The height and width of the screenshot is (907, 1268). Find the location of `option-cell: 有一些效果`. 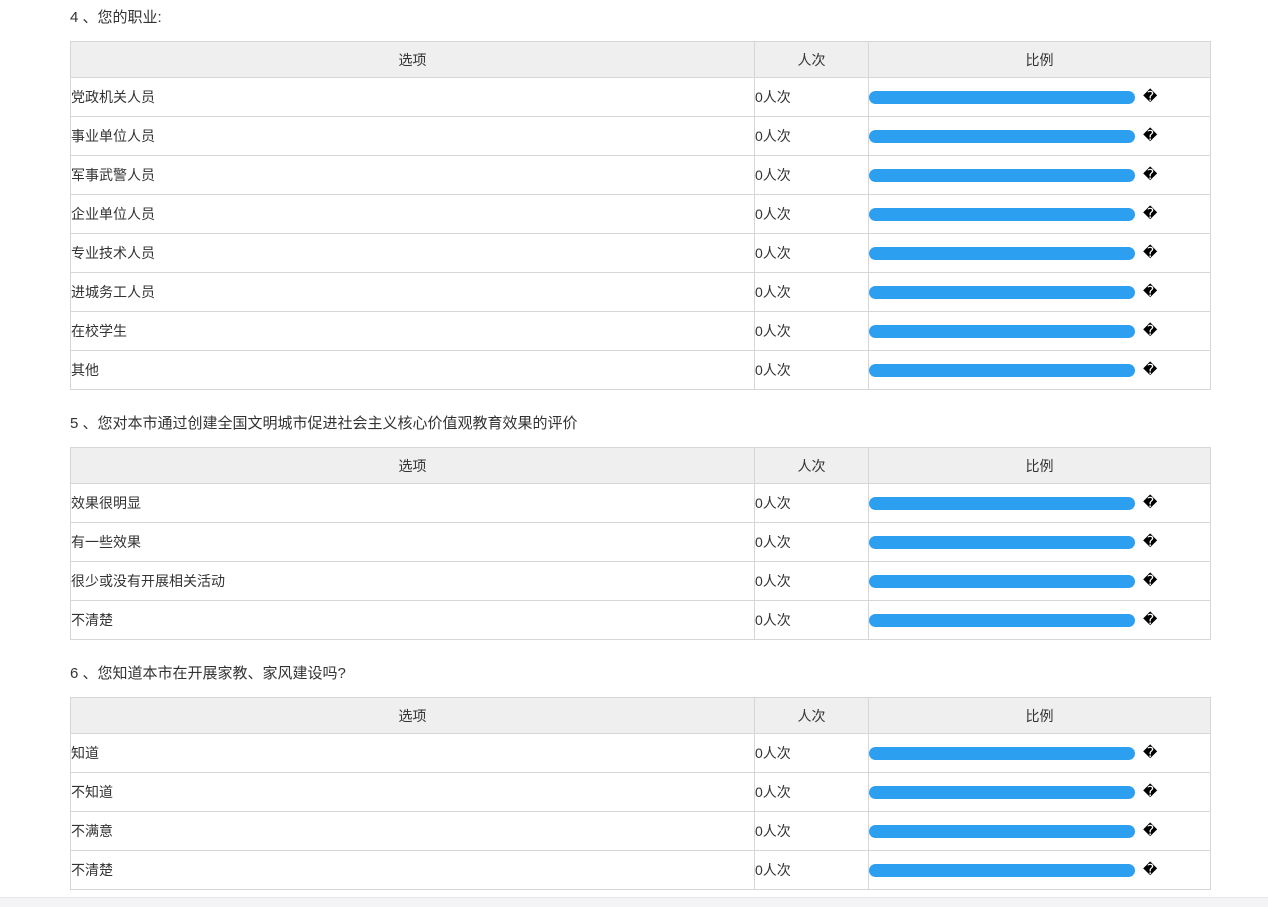

option-cell: 有一些效果 is located at coordinates (412, 542).